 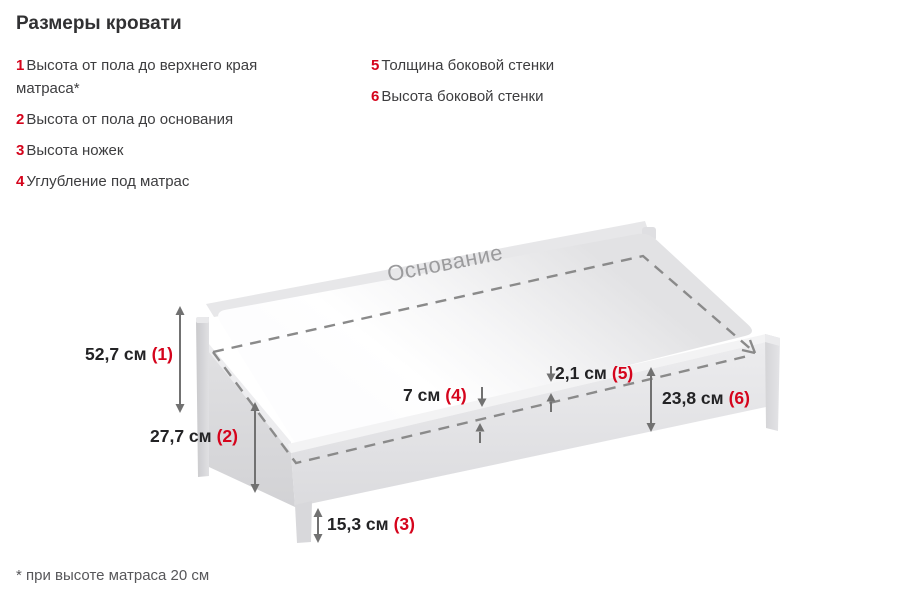 What do you see at coordinates (147, 150) in the screenshot?
I see `legend-item-3: 3 Высота ножек` at bounding box center [147, 150].